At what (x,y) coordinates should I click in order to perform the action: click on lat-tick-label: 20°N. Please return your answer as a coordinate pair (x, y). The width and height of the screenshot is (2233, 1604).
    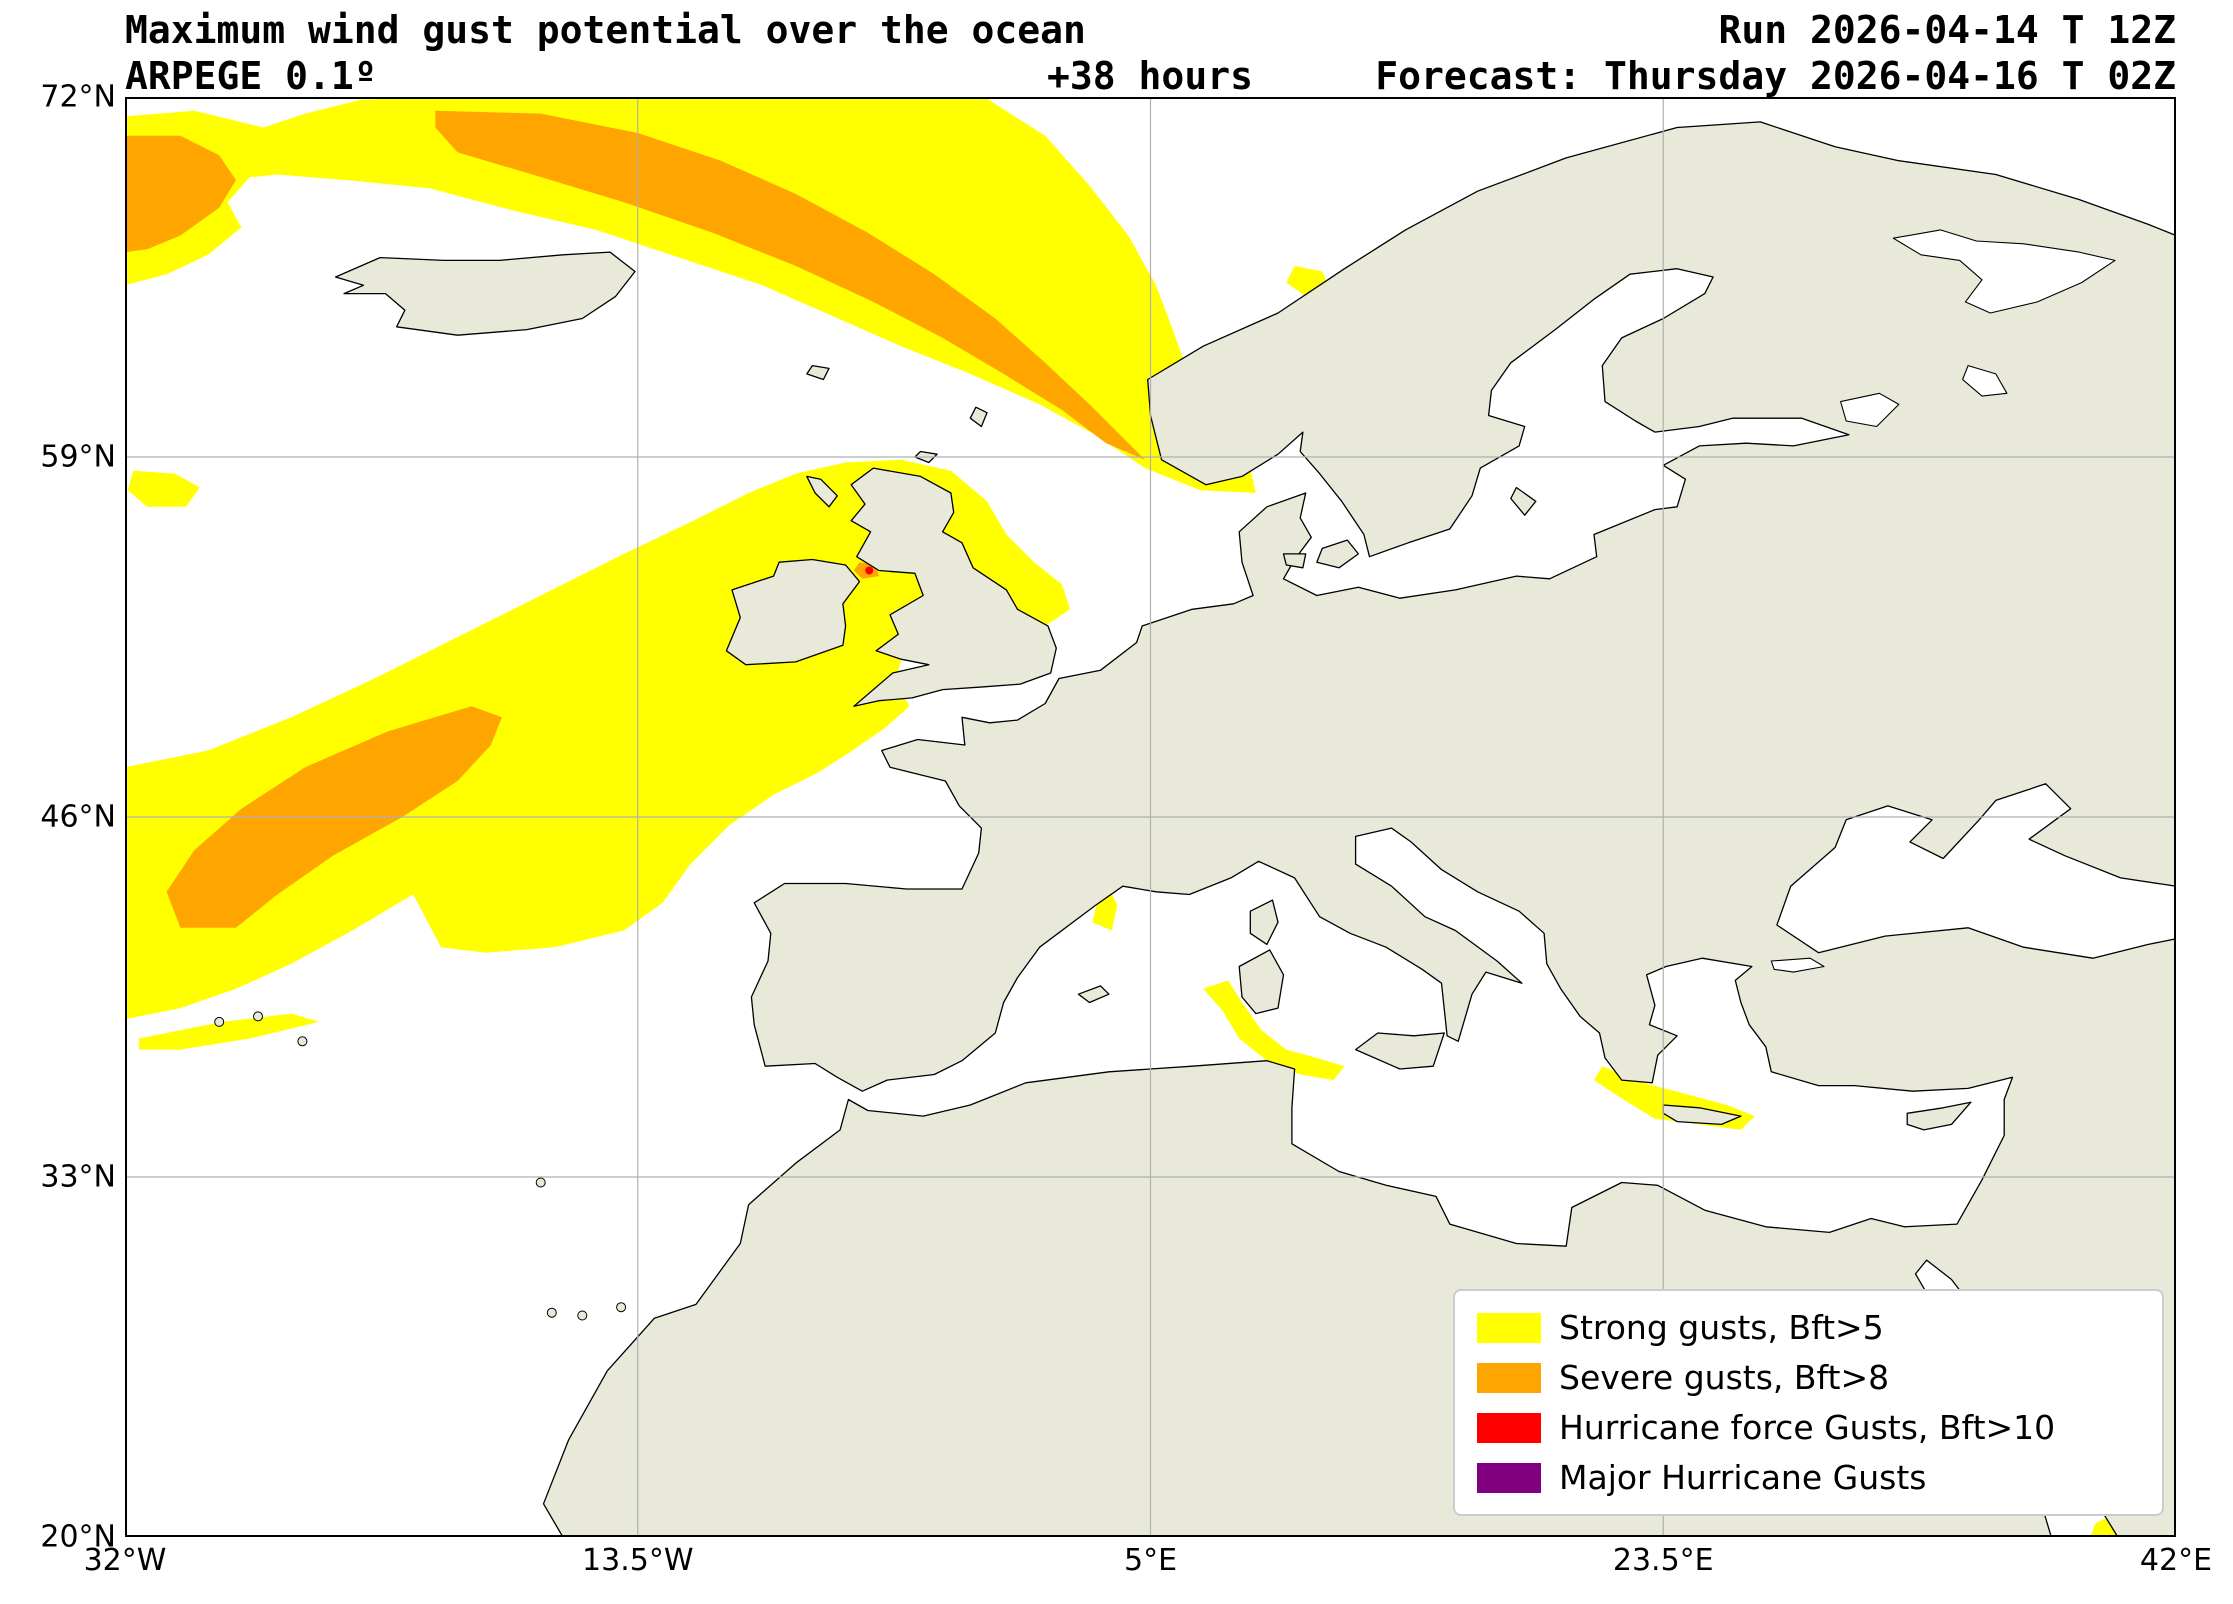
    Looking at the image, I should click on (78, 1537).